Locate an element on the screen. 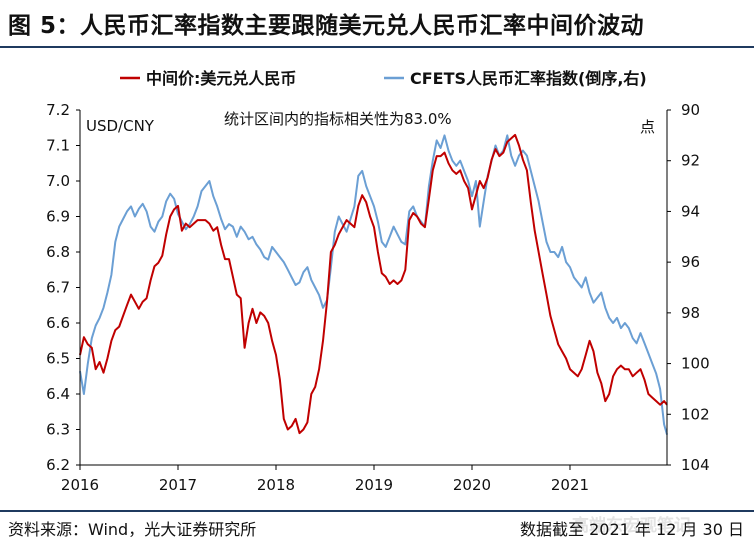 This screenshot has width=754, height=557. x-tick-label: 2020 is located at coordinates (472, 485).